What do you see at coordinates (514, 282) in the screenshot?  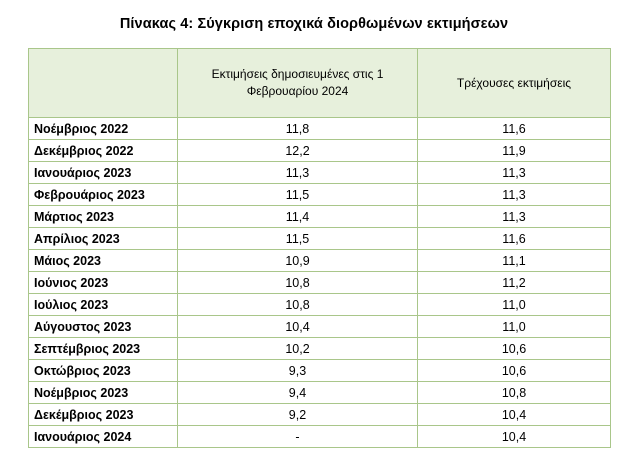 I see `current-value-cell: 11,2` at bounding box center [514, 282].